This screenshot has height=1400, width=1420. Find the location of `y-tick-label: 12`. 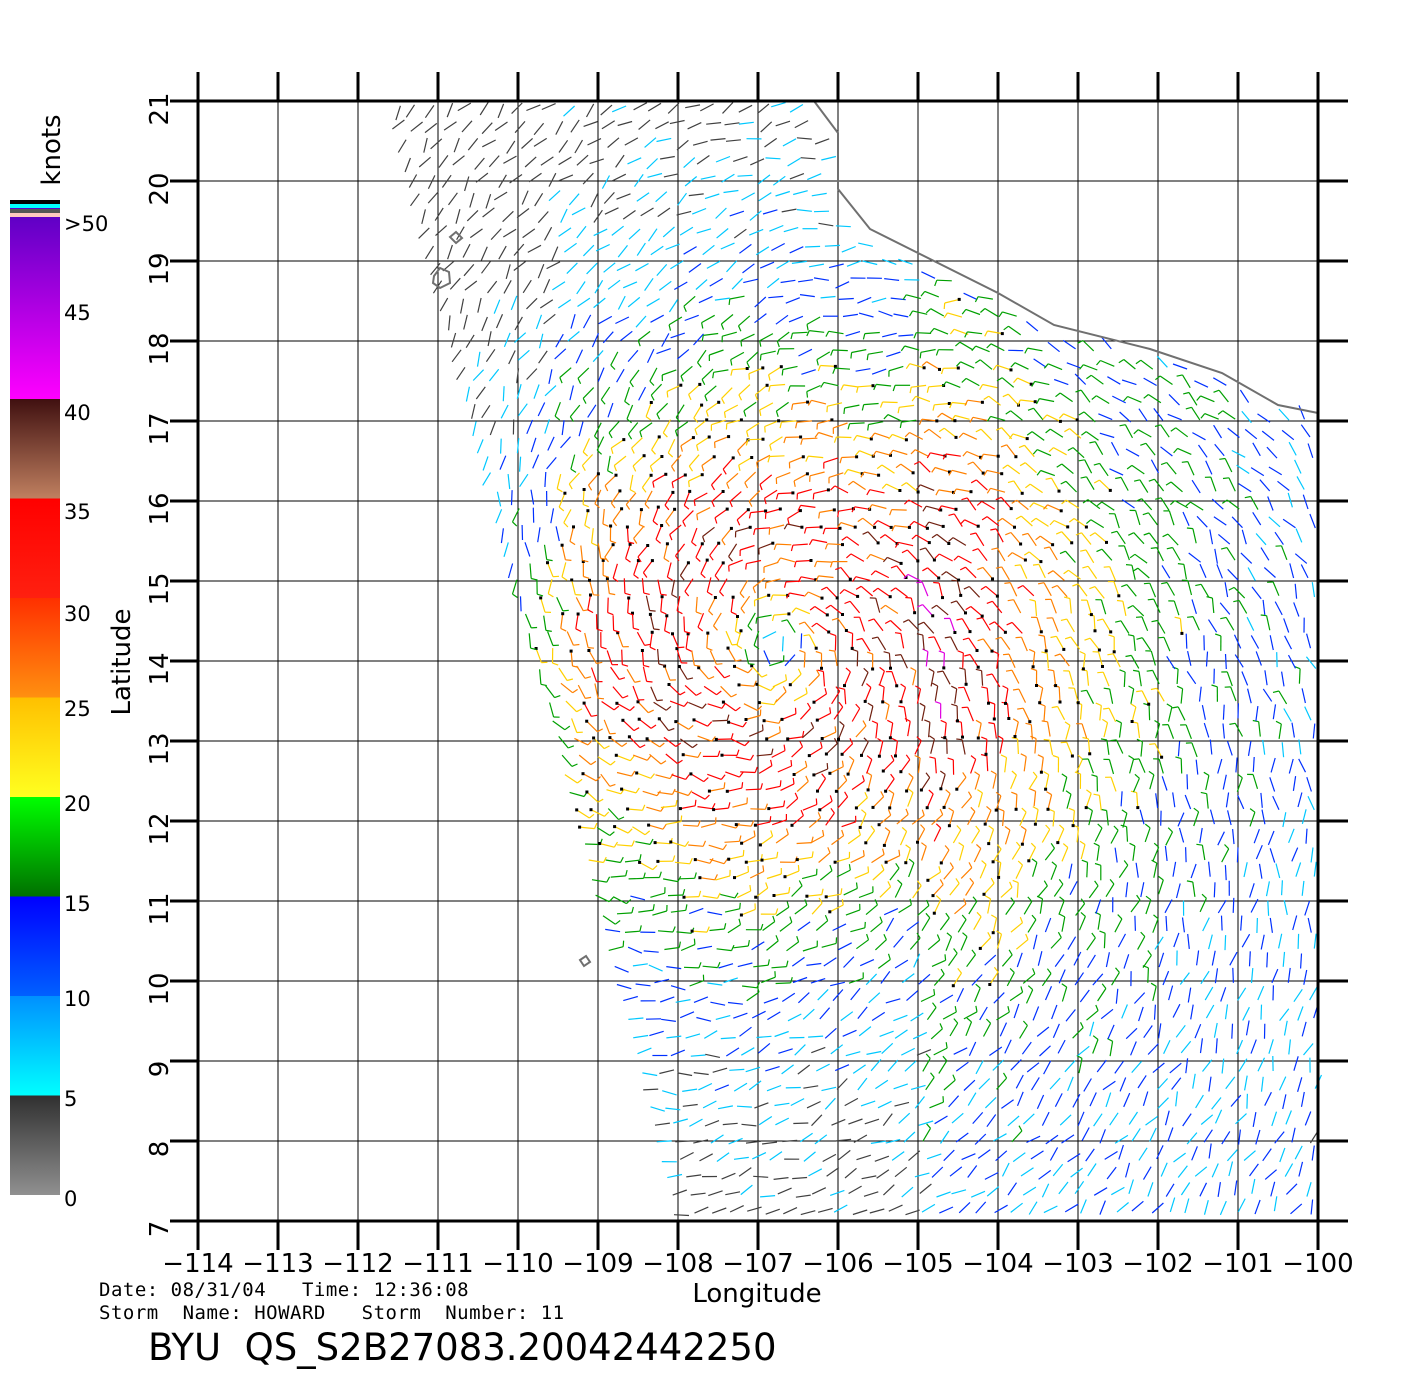

y-tick-label: 12 is located at coordinates (160, 828).